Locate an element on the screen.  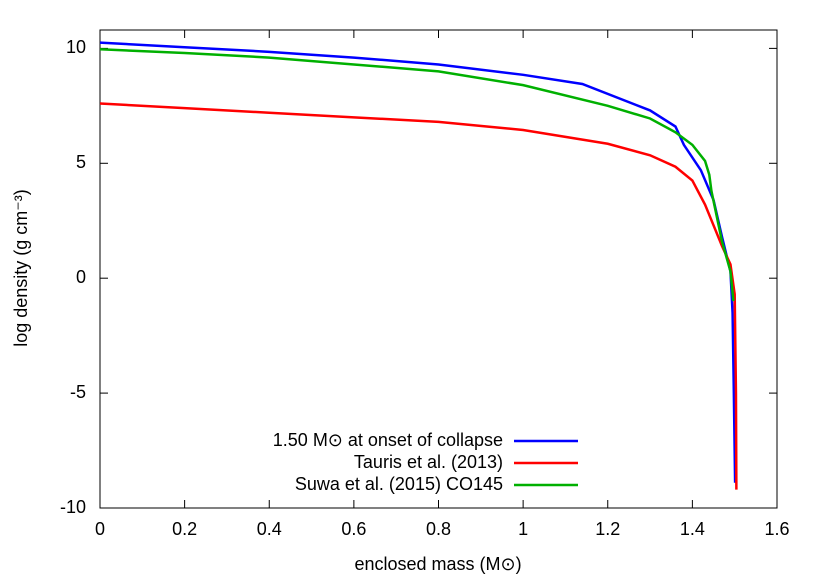
x-tick-label: 1 is located at coordinates (523, 529).